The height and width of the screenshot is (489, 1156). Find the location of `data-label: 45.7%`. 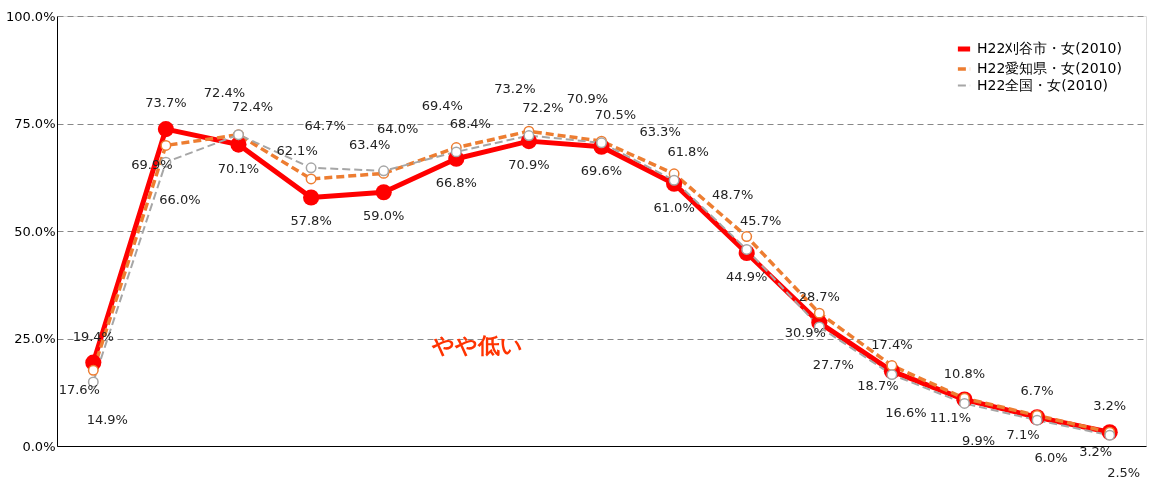

data-label: 45.7% is located at coordinates (761, 221).